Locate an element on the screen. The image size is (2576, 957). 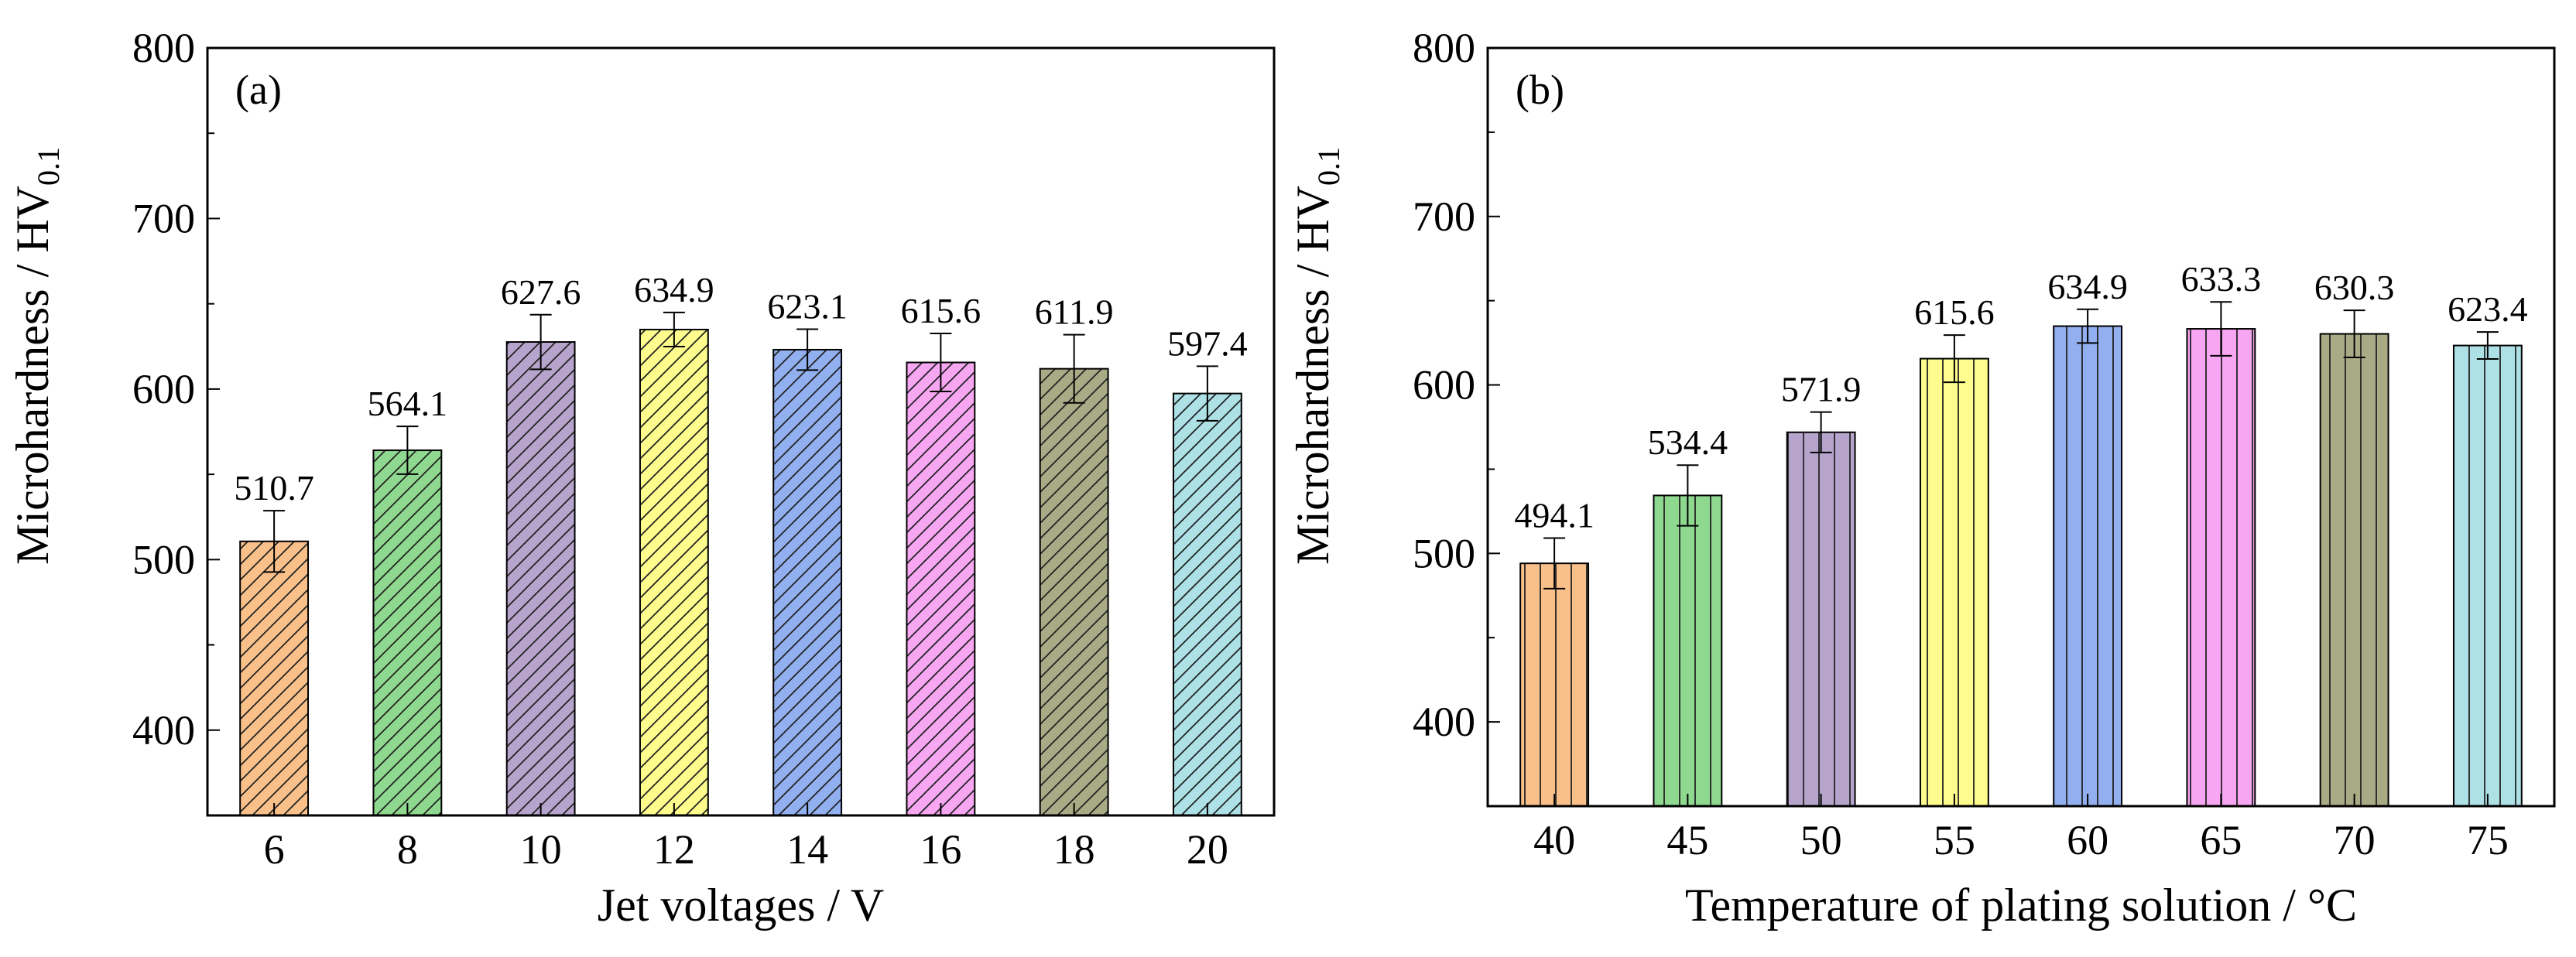
x-tick-label: 45 is located at coordinates (1688, 840).